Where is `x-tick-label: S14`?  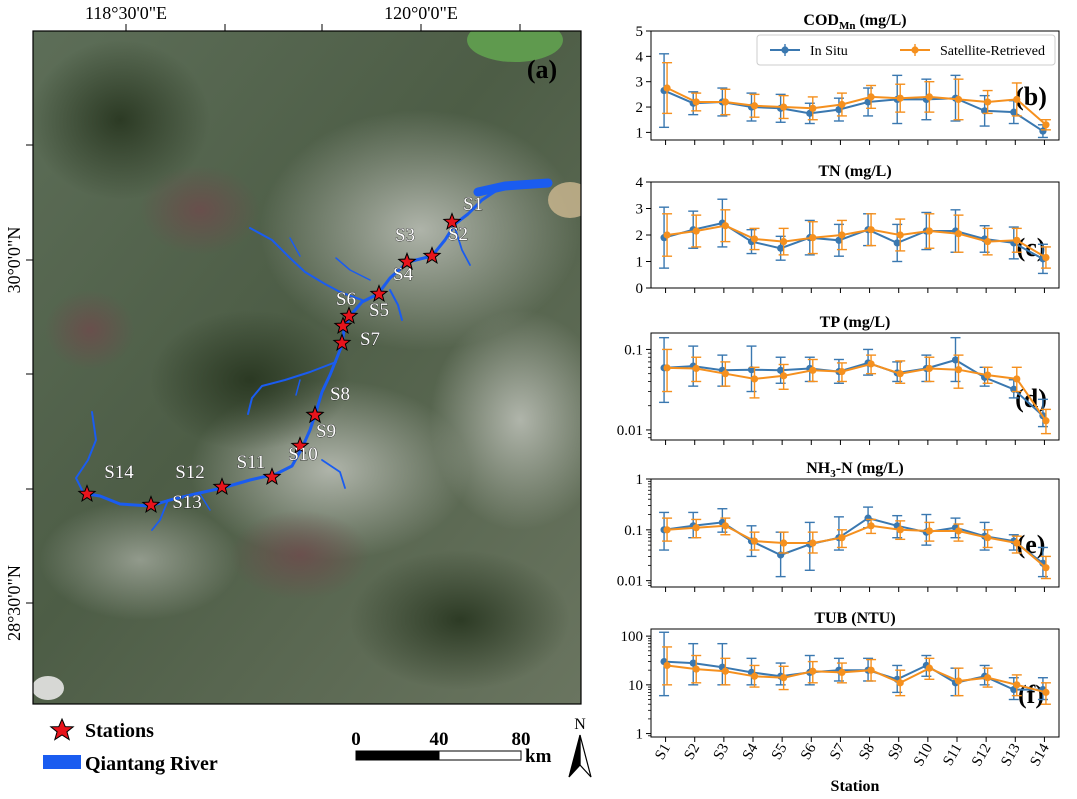 x-tick-label: S14 is located at coordinates (1040, 755).